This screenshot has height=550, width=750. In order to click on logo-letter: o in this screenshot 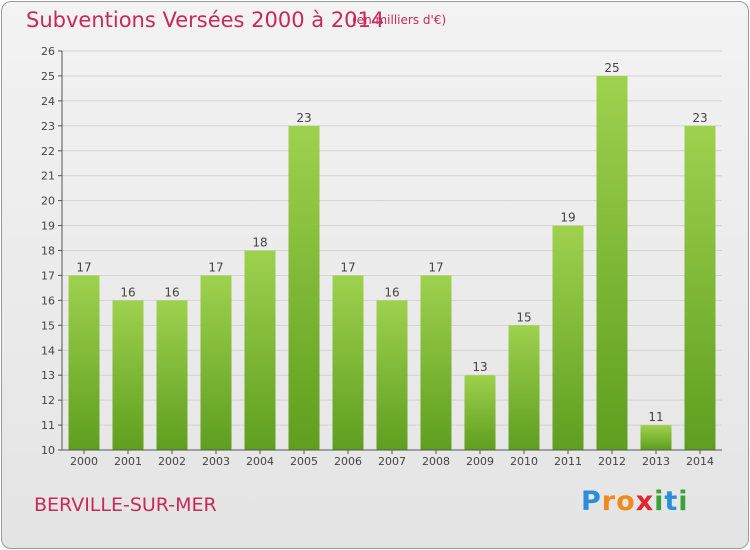, I will do `click(626, 501)`.